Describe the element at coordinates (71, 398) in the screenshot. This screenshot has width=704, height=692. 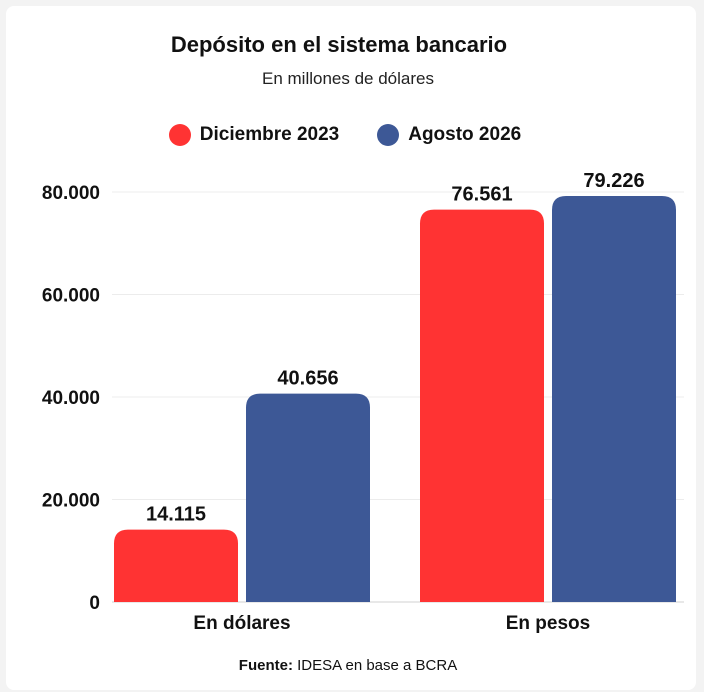
I see `y-tick-label: 40.000` at that location.